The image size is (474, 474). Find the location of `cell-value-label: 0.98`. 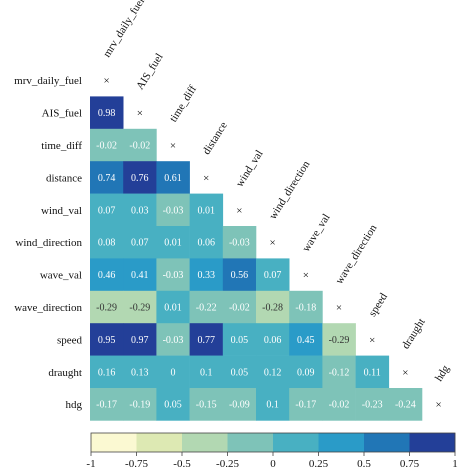

cell-value-label: 0.98 is located at coordinates (107, 113).